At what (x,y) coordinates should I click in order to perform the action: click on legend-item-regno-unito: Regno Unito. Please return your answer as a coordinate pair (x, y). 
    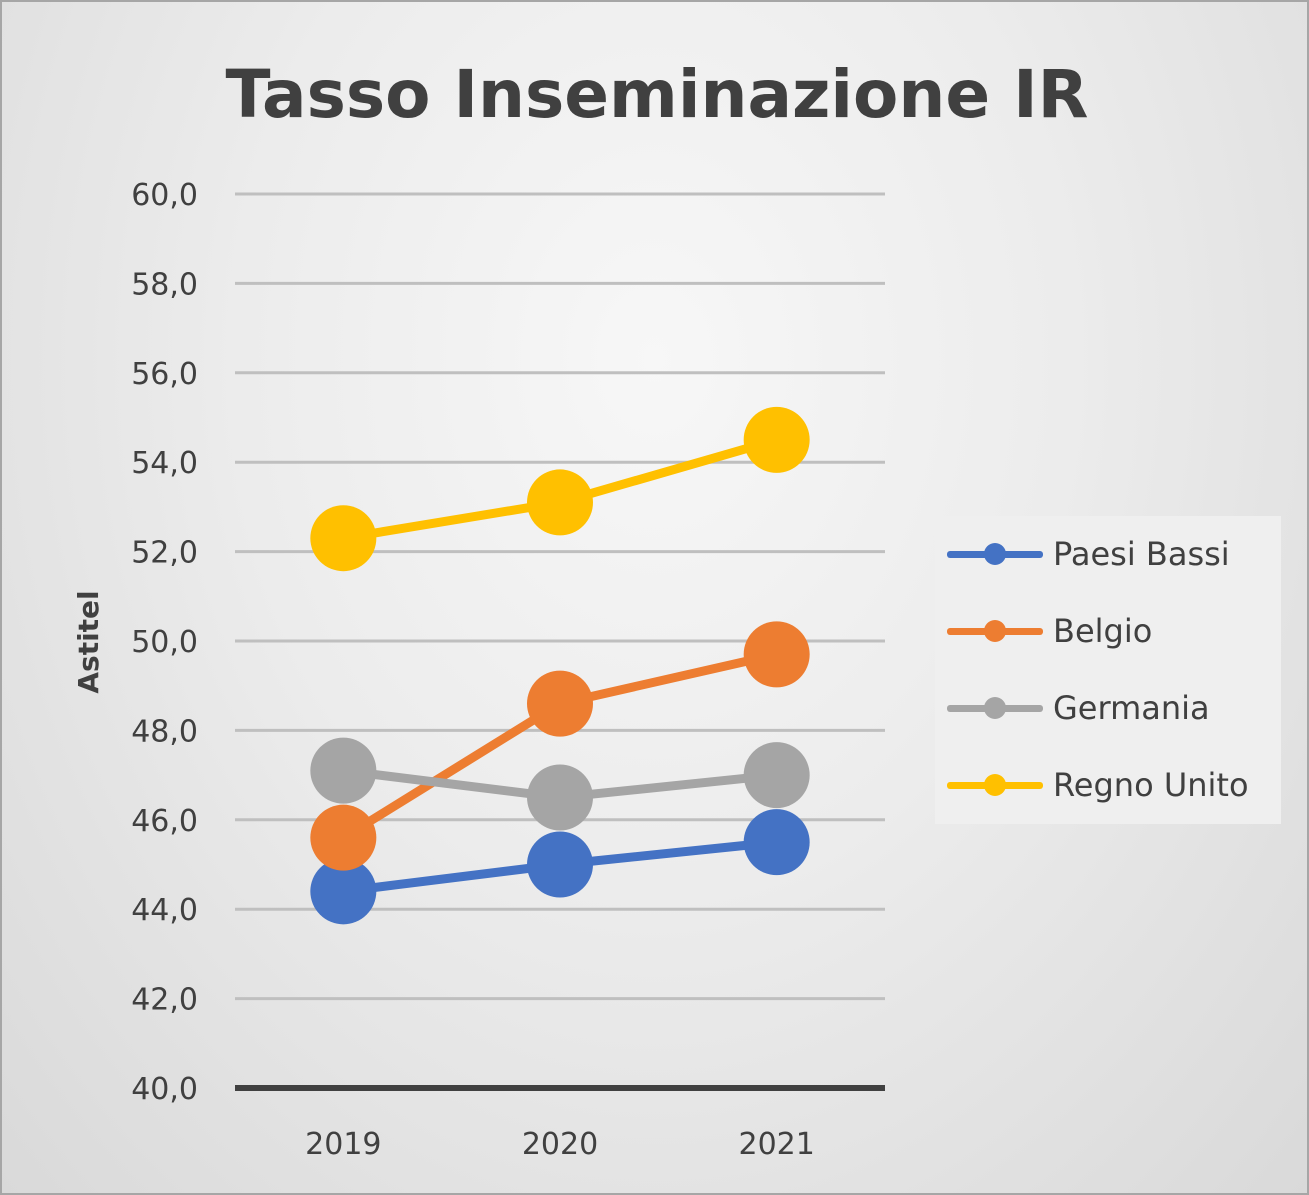
    Looking at the image, I should click on (1092, 785).